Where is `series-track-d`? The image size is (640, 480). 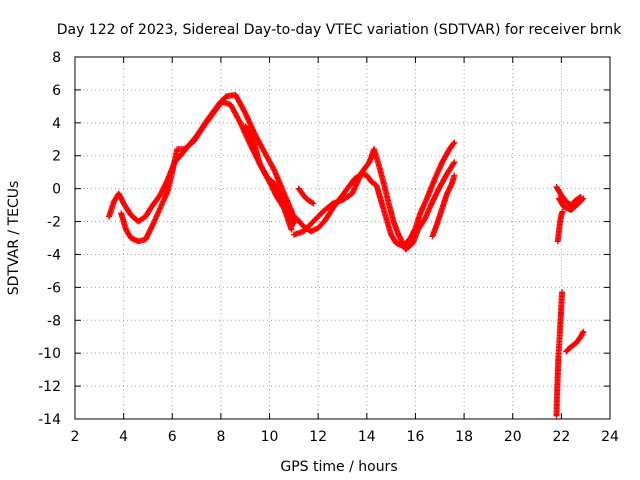 series-track-d is located at coordinates (374, 199).